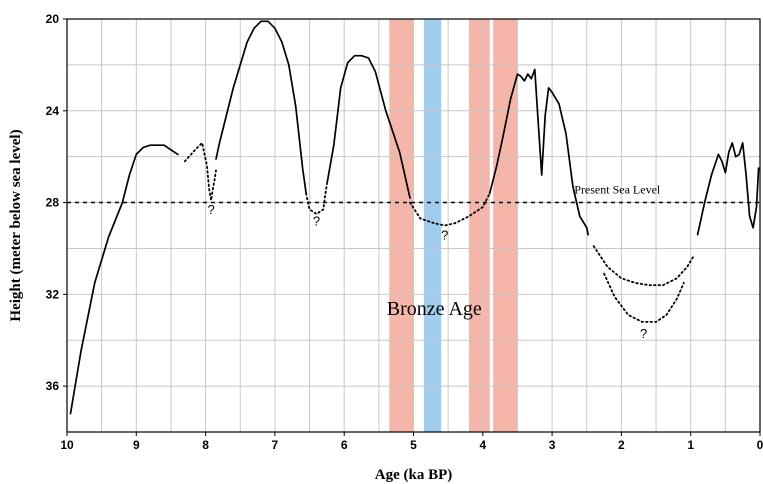 The image size is (763, 484). Describe the element at coordinates (728, 189) in the screenshot. I see `series-10-solid` at that location.